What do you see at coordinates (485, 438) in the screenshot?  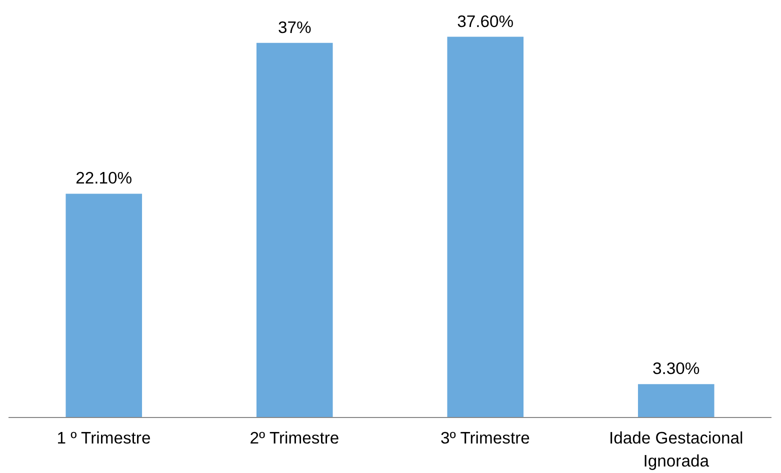 I see `x-tick-label: 3º Trimestre` at bounding box center [485, 438].